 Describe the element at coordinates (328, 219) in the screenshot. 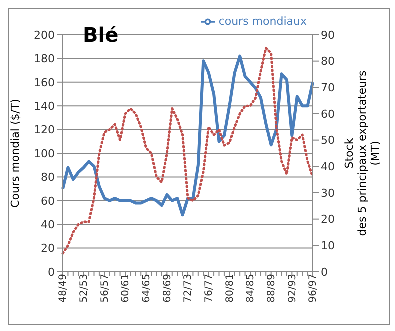

I see `y2-tick-label: 20` at that location.